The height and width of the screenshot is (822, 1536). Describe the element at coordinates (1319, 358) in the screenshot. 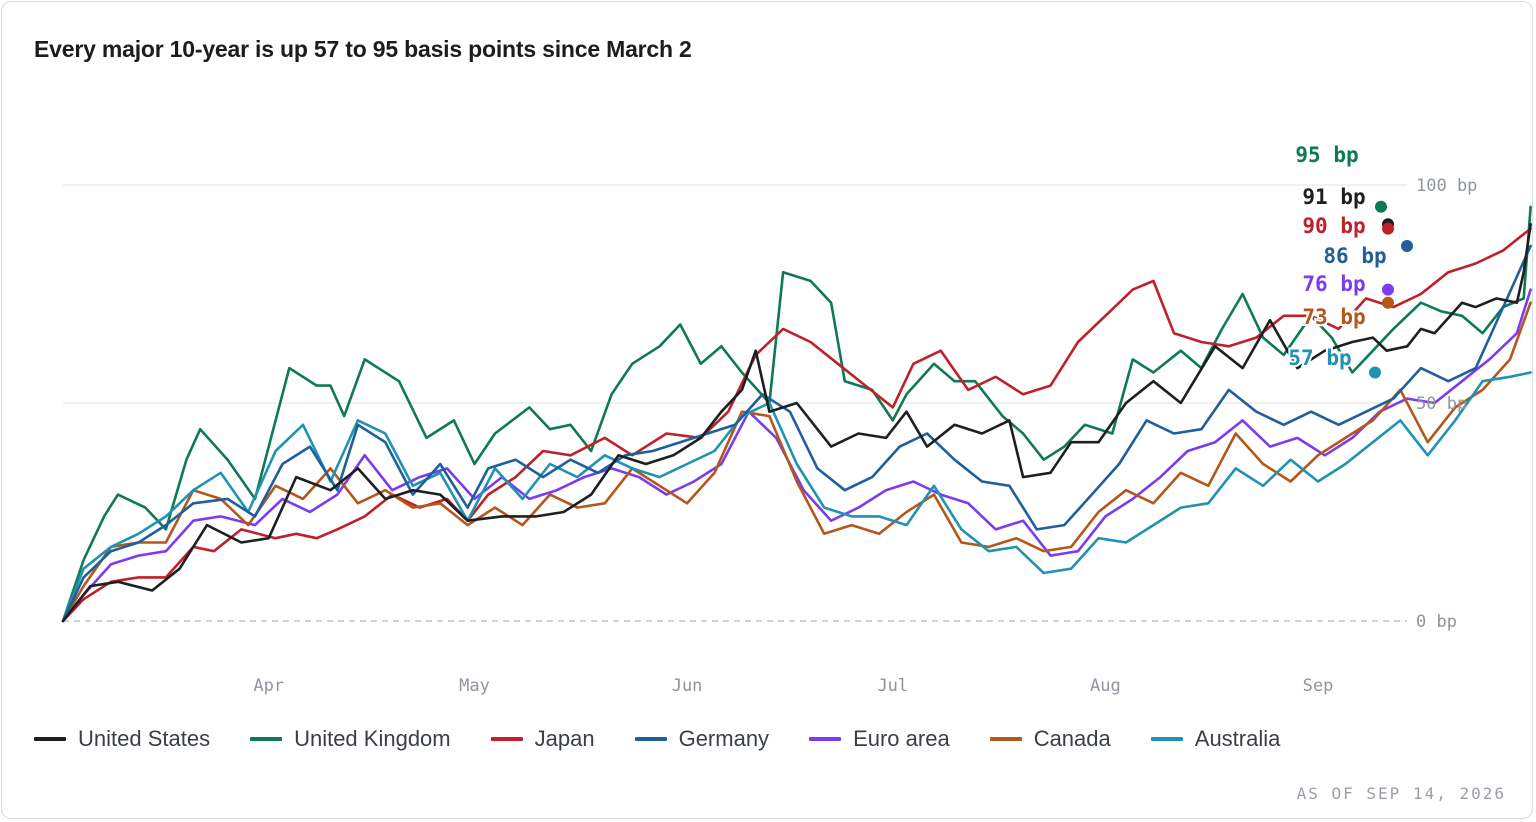

I see `end-value-label: 57 bp` at that location.